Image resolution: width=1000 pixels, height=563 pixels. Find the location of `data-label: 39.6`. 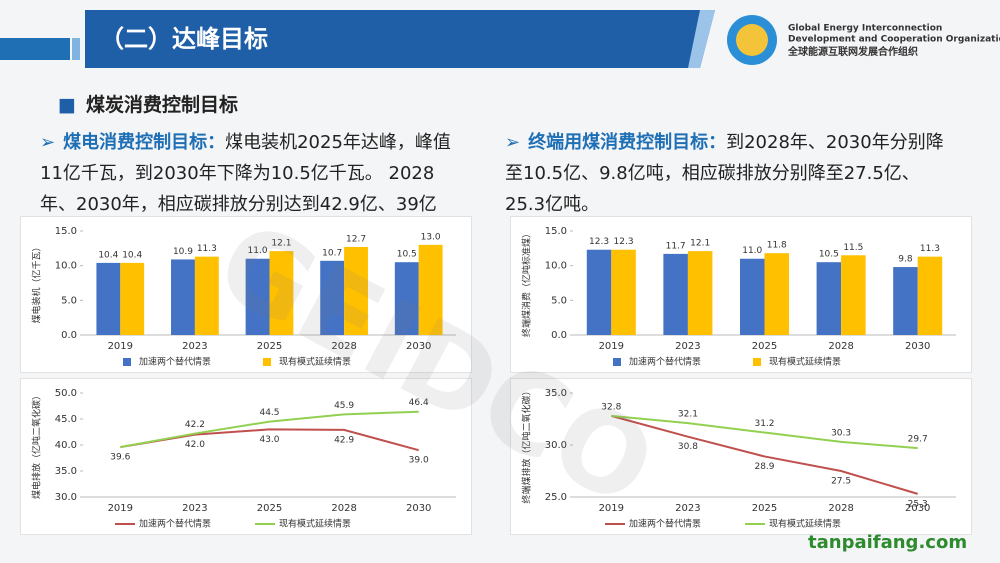

data-label: 39.6 is located at coordinates (120, 458).